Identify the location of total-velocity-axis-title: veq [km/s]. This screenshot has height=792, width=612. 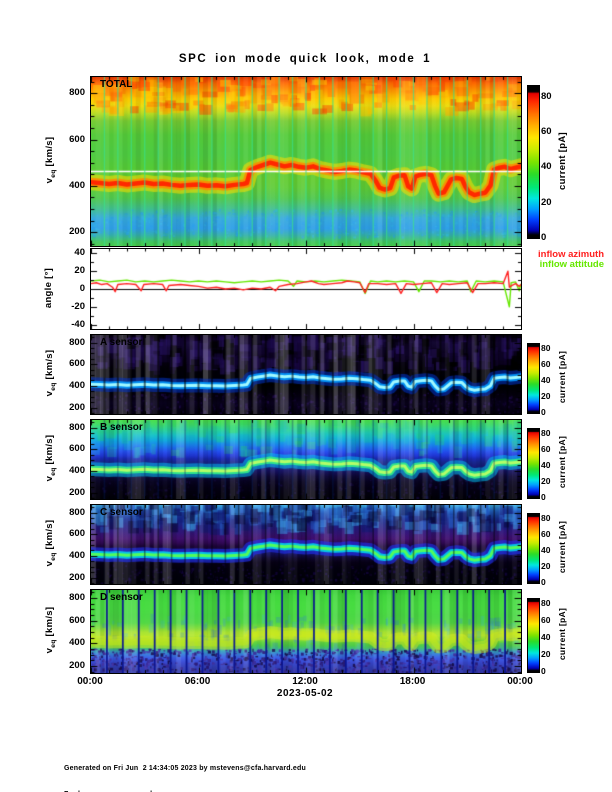
(50, 160).